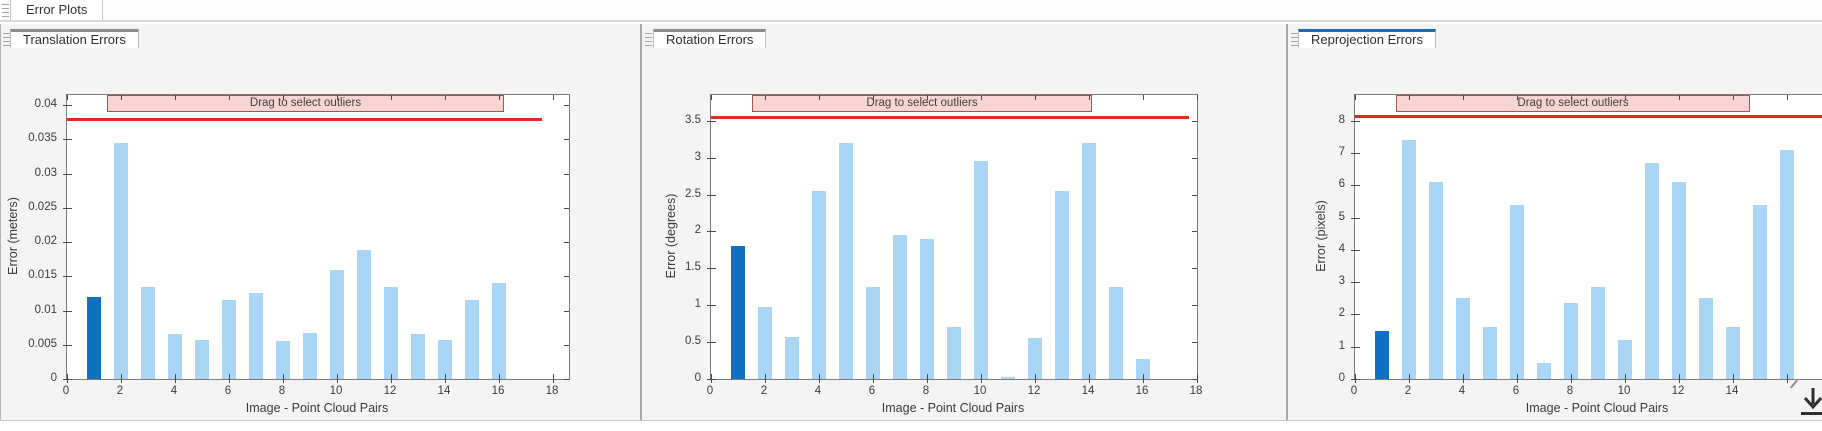 Image resolution: width=1822 pixels, height=431 pixels. Describe the element at coordinates (1341, 152) in the screenshot. I see `y-tick-label: 7` at that location.